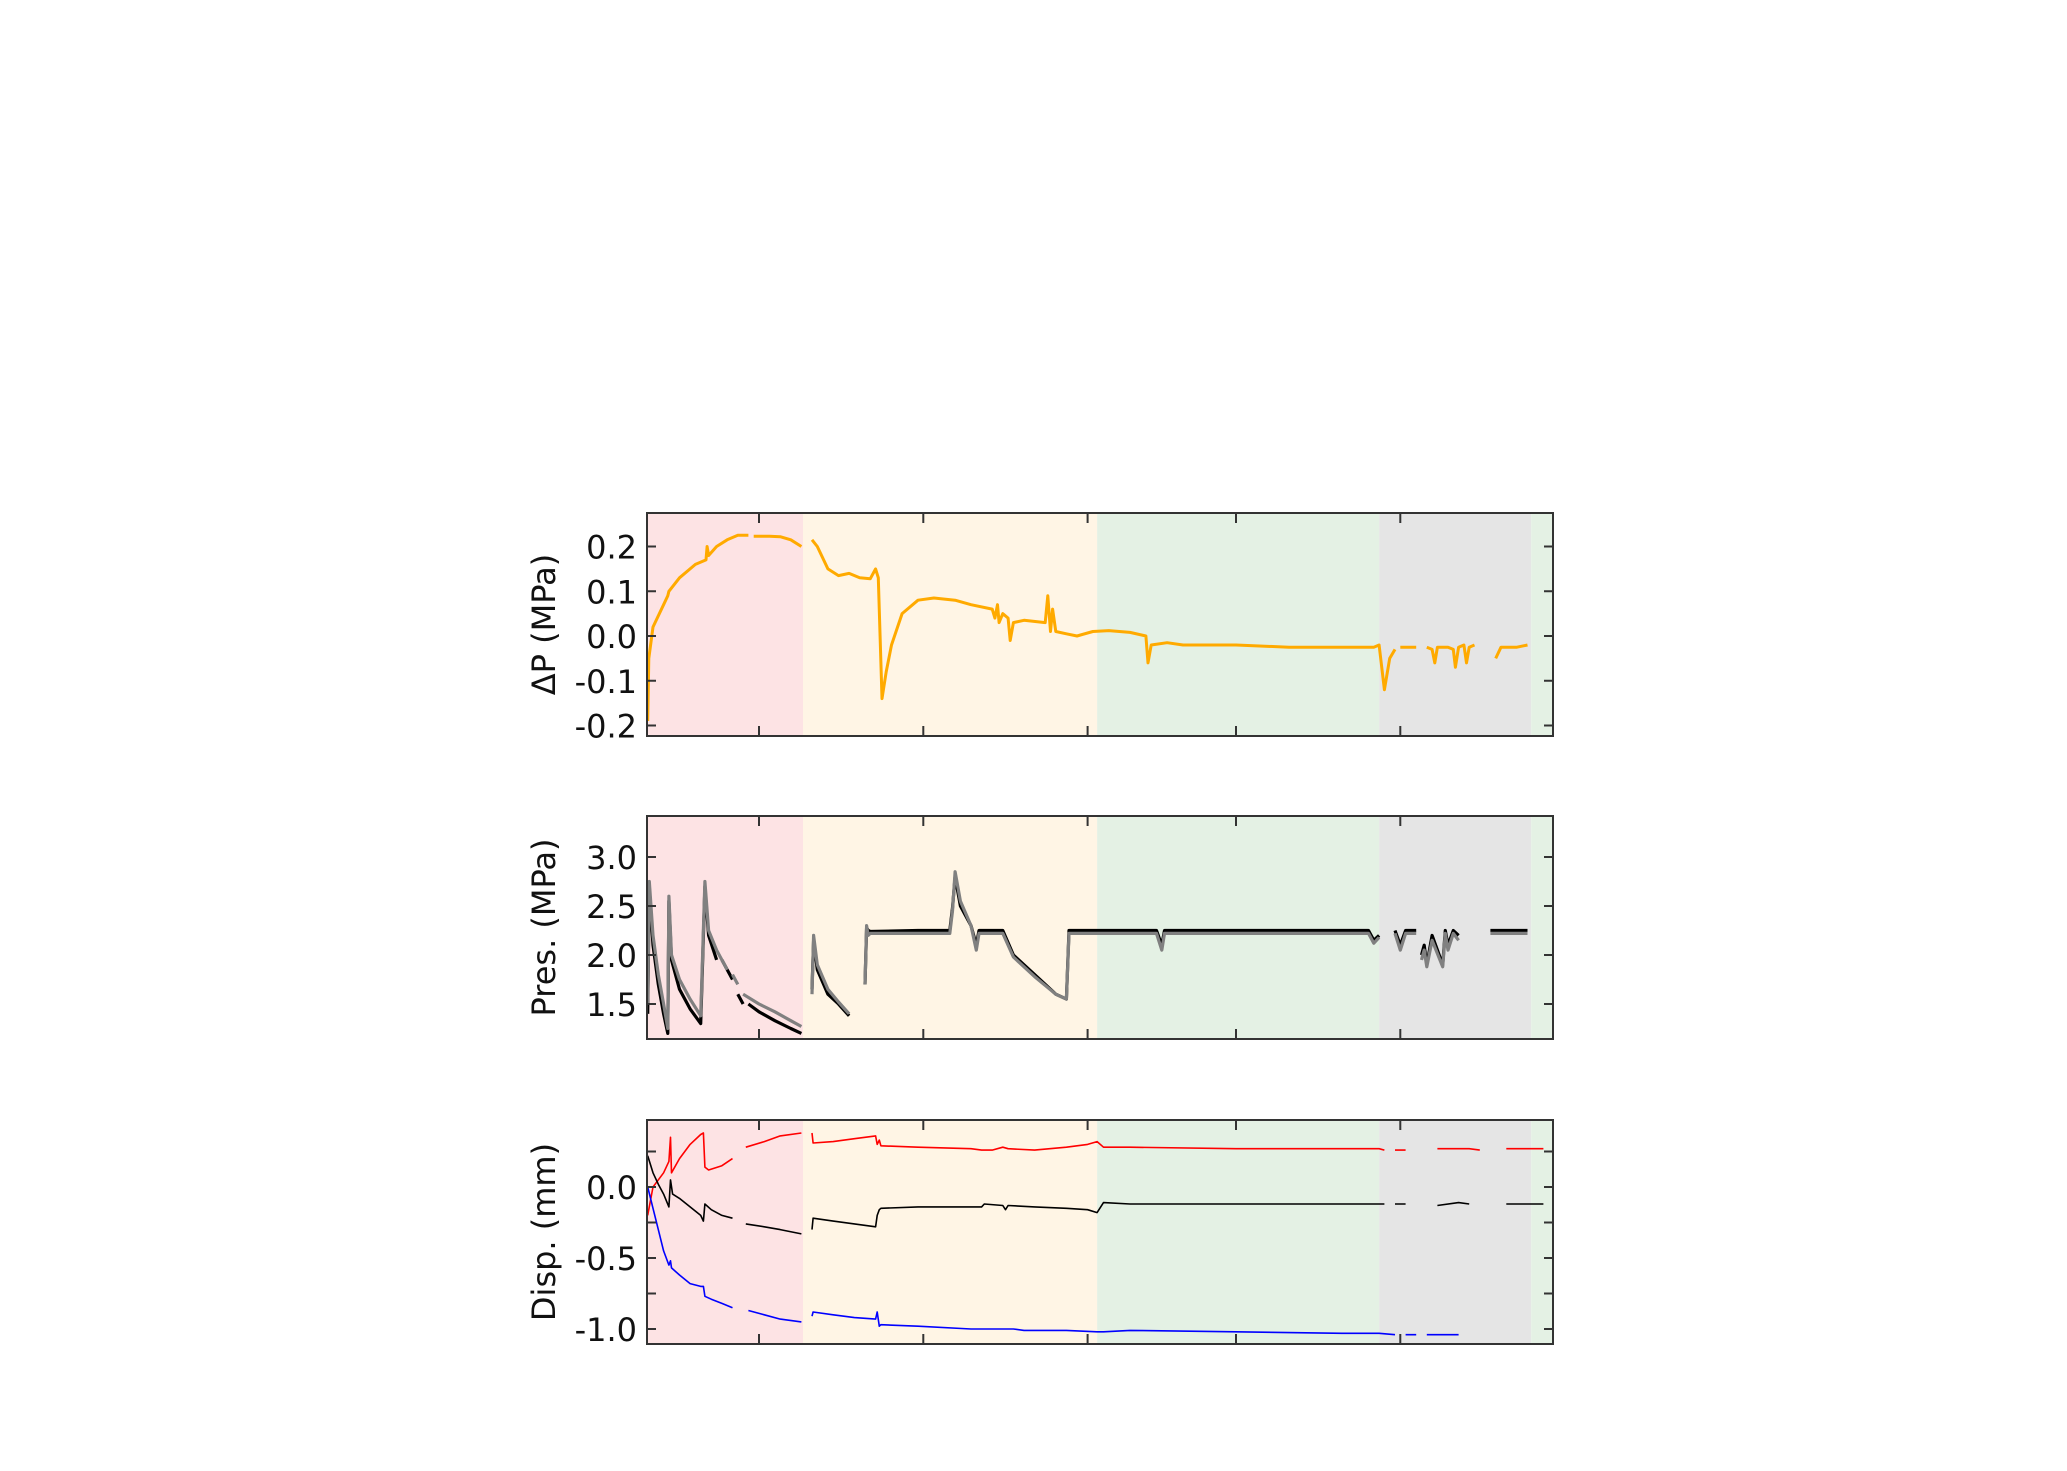  Describe the element at coordinates (611, 858) in the screenshot. I see `y-tick-label: 3.0` at that location.